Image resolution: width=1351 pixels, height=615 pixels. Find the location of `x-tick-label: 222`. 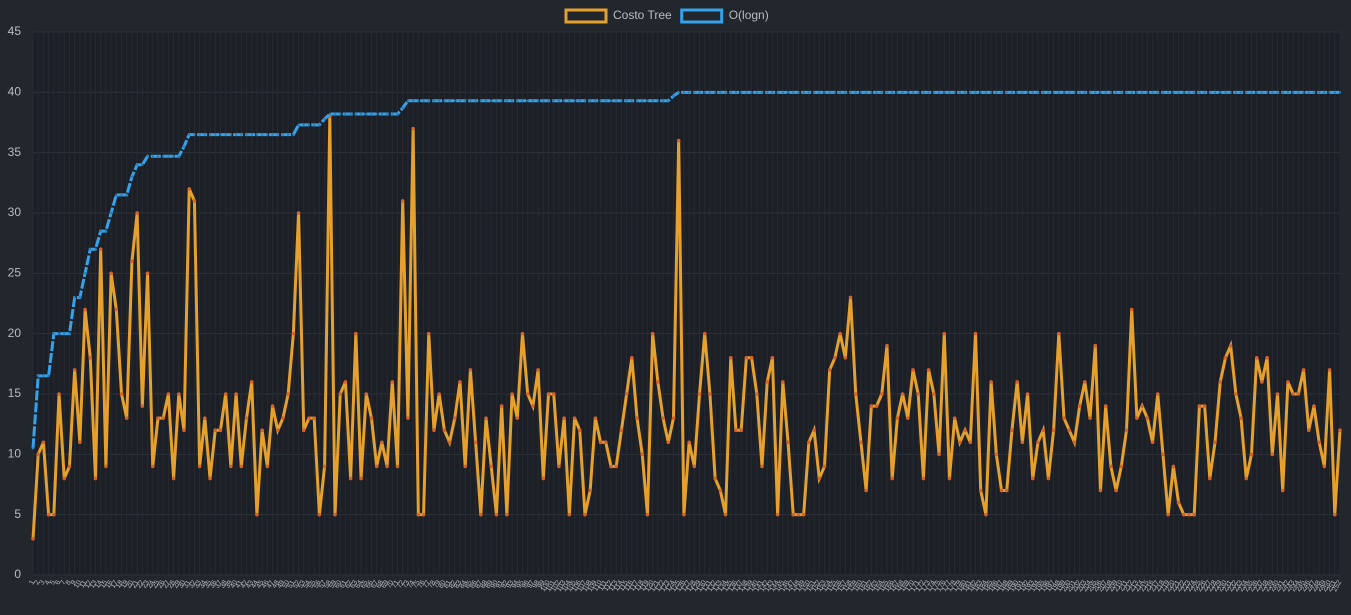

x-tick-label: 222 is located at coordinates (1181, 586).